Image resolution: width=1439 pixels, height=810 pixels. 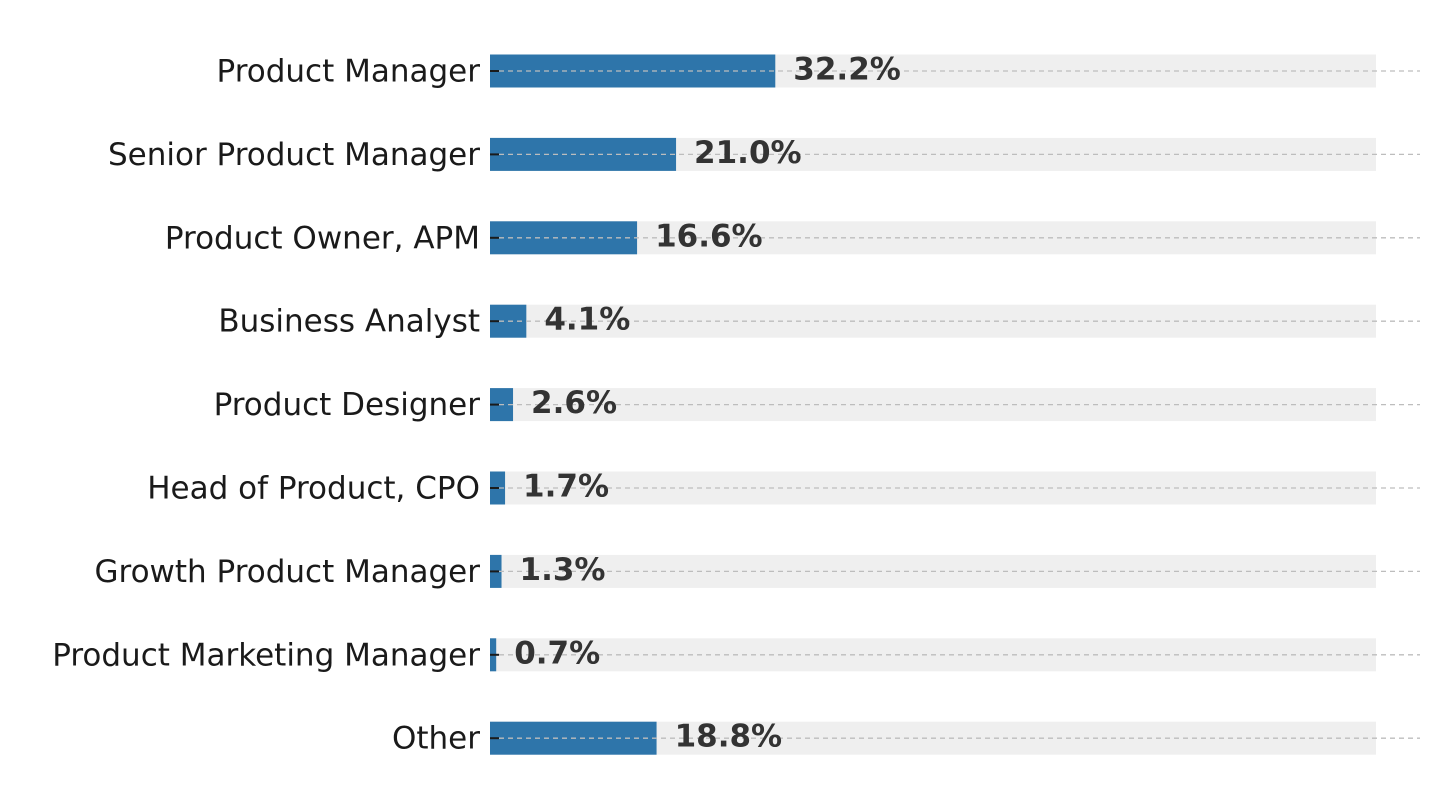 I want to click on bar-row: Senior Product Manager 21.0%, so click(x=764, y=154).